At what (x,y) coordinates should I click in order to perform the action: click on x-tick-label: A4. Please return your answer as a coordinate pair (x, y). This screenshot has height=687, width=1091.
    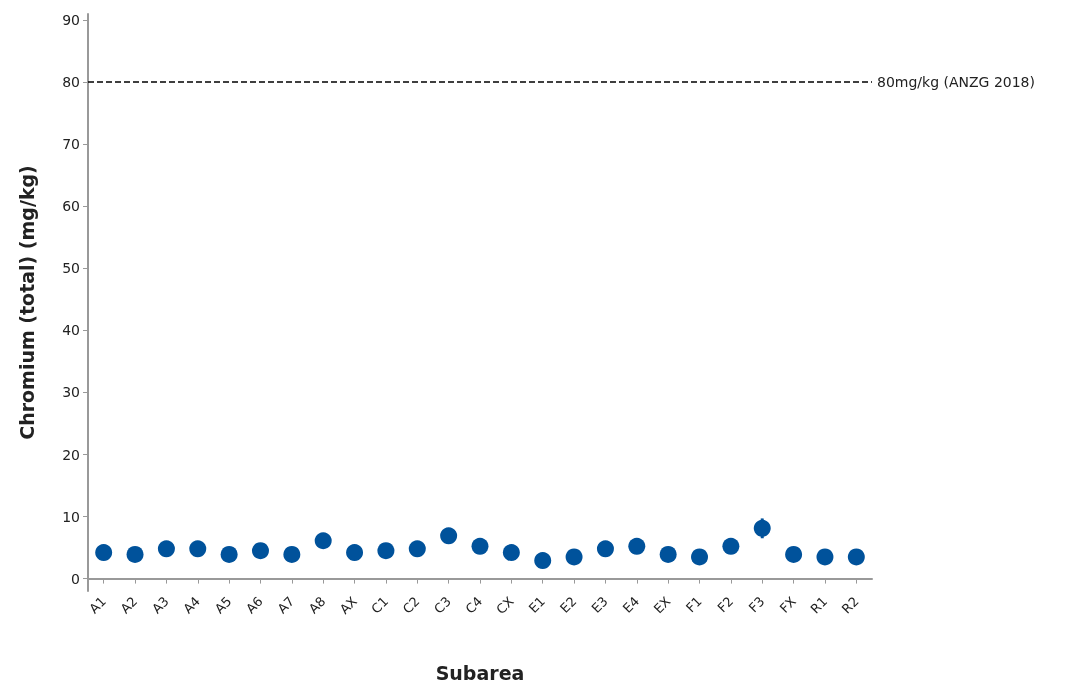
    Looking at the image, I should click on (192, 605).